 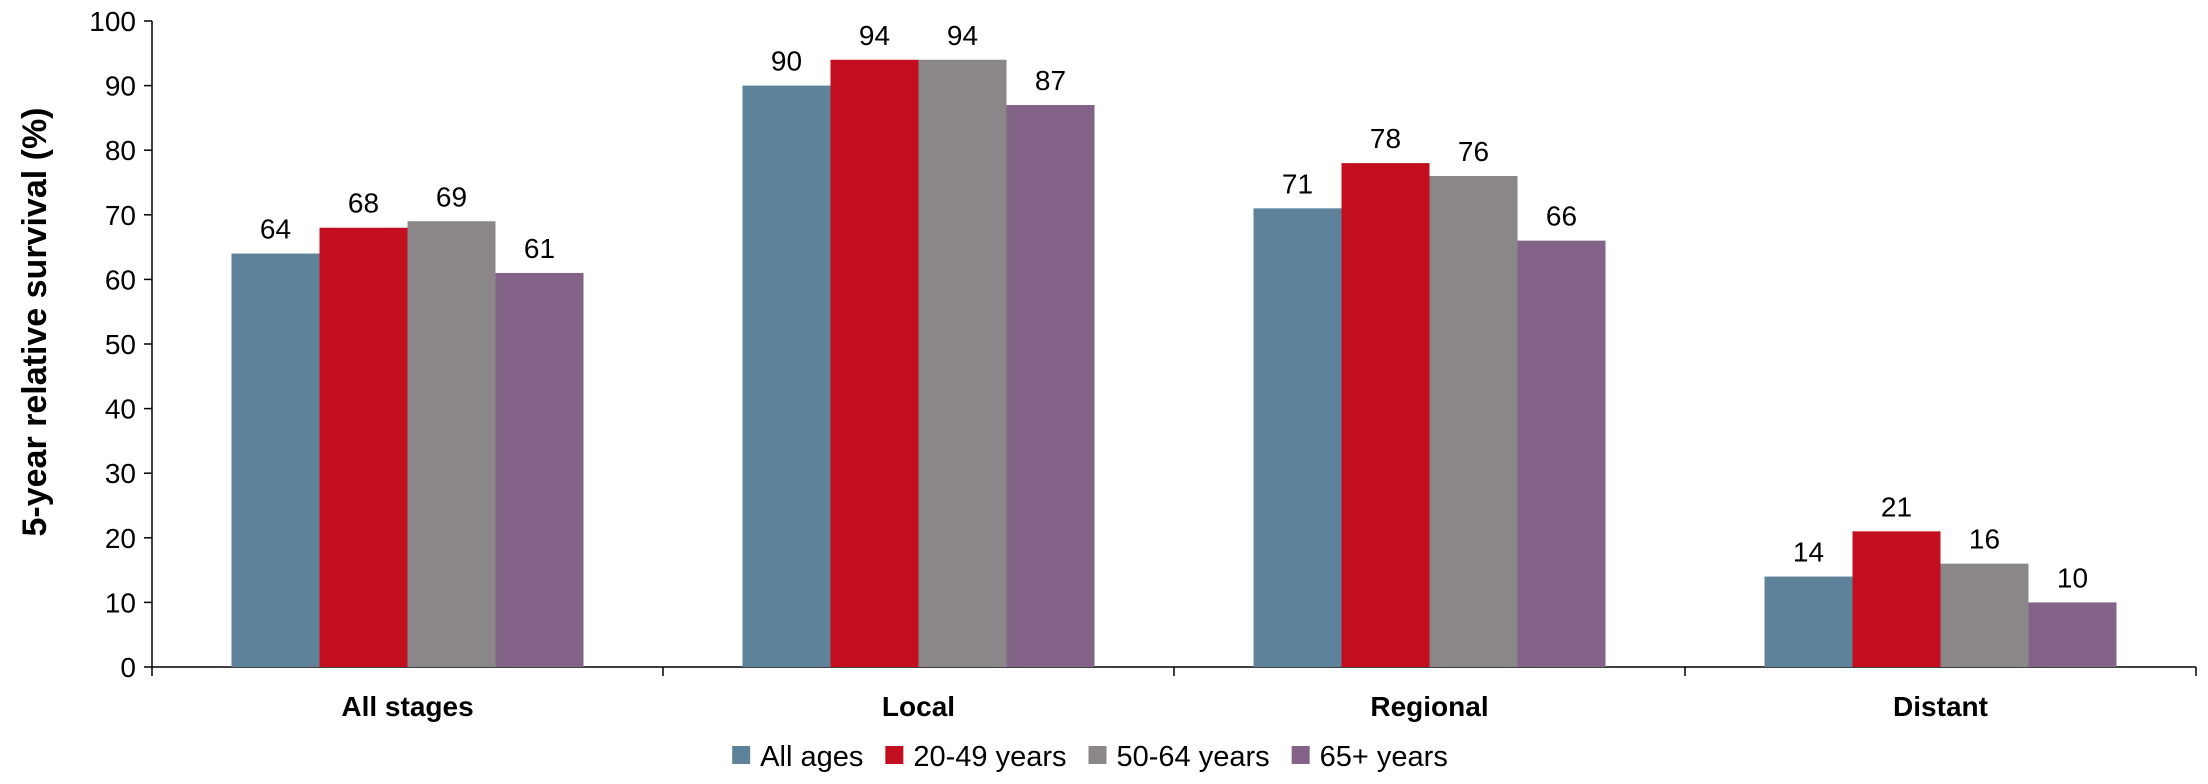 What do you see at coordinates (1984, 539) in the screenshot?
I see `bar-value-label: 16` at bounding box center [1984, 539].